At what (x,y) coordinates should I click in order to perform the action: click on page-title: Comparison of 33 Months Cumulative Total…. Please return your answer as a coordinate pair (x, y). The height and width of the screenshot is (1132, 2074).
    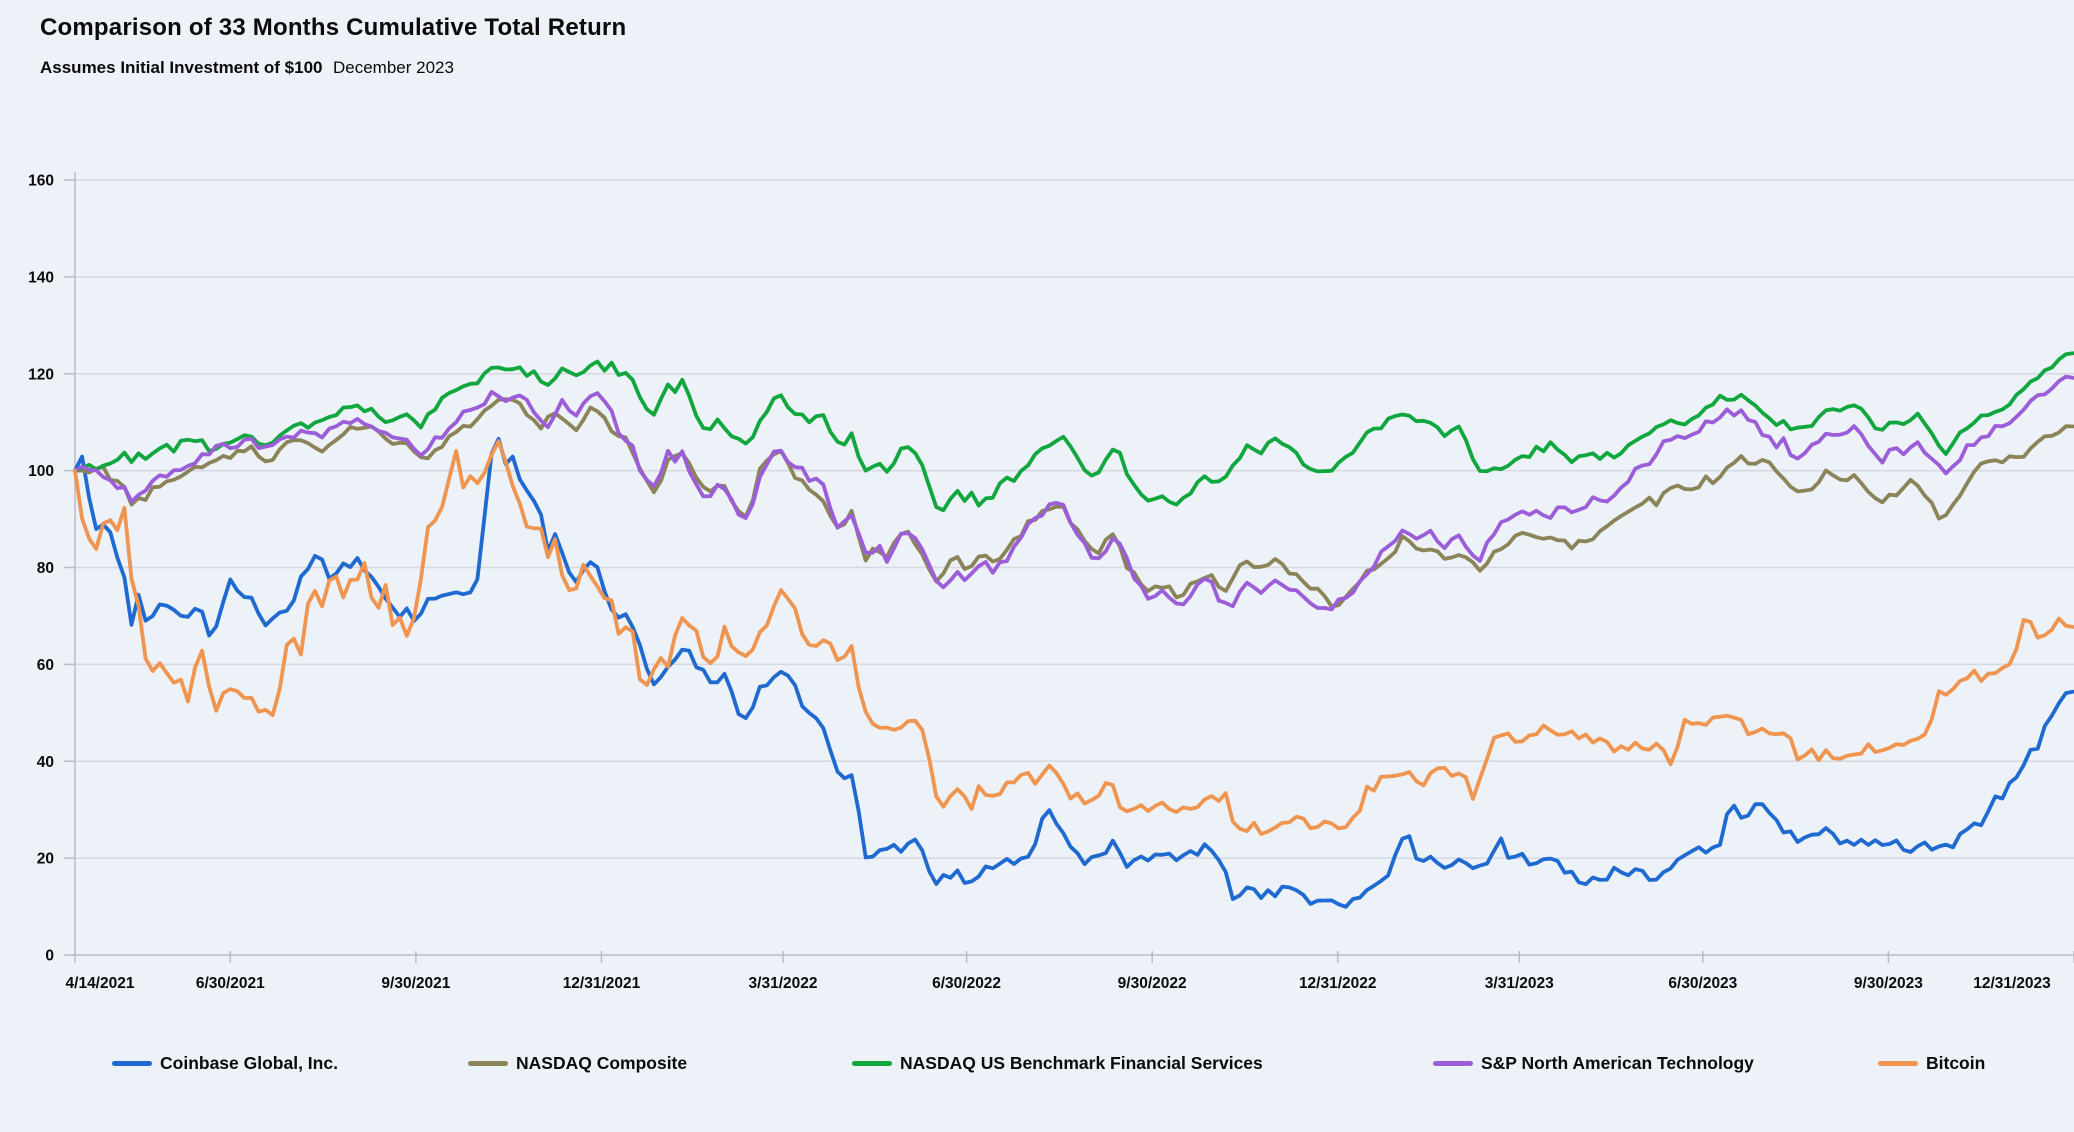
    Looking at the image, I should click on (333, 27).